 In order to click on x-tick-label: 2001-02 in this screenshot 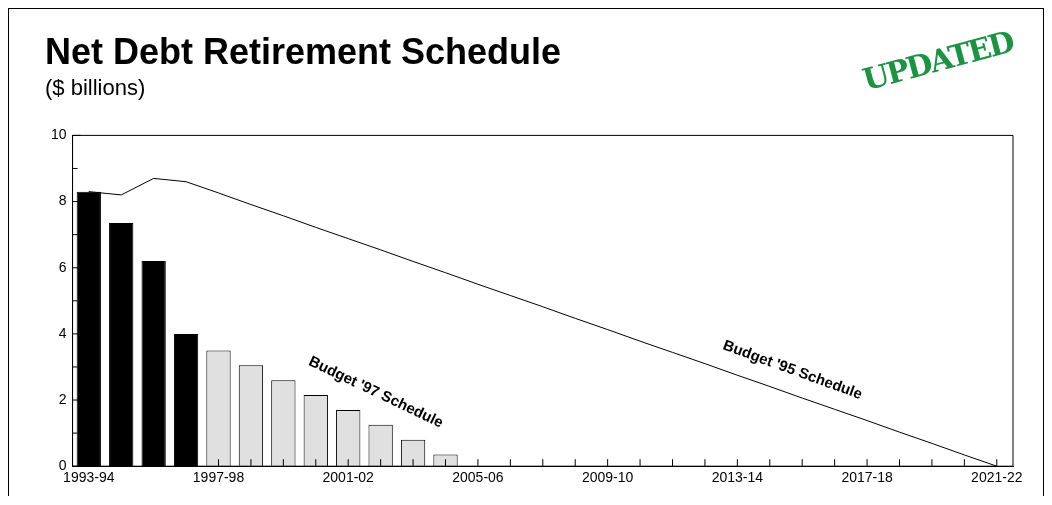, I will do `click(348, 477)`.